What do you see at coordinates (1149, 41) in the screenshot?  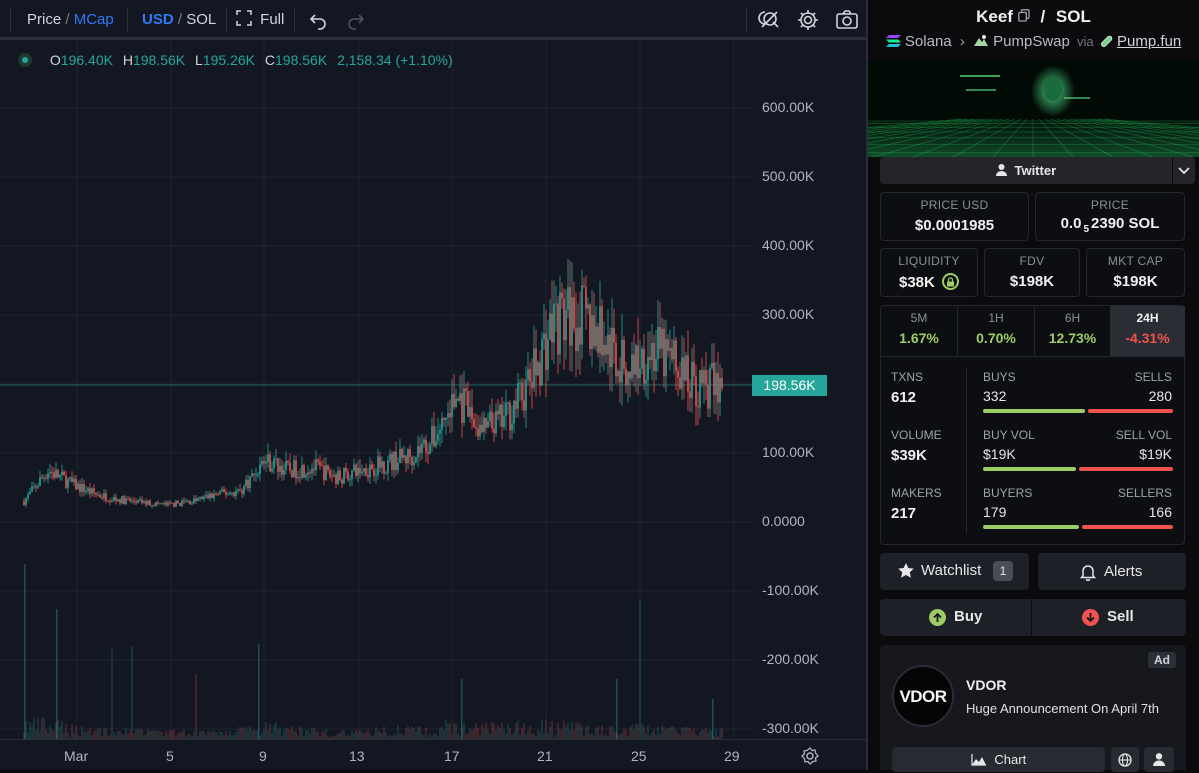 I see `launchpad-link: Pump.fun` at bounding box center [1149, 41].